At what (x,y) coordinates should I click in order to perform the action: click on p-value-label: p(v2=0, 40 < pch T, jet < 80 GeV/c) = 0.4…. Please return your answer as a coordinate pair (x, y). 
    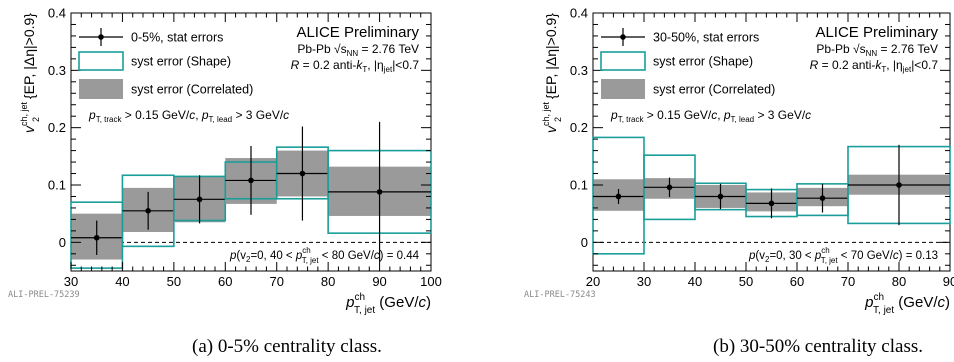
    Looking at the image, I should click on (324, 255).